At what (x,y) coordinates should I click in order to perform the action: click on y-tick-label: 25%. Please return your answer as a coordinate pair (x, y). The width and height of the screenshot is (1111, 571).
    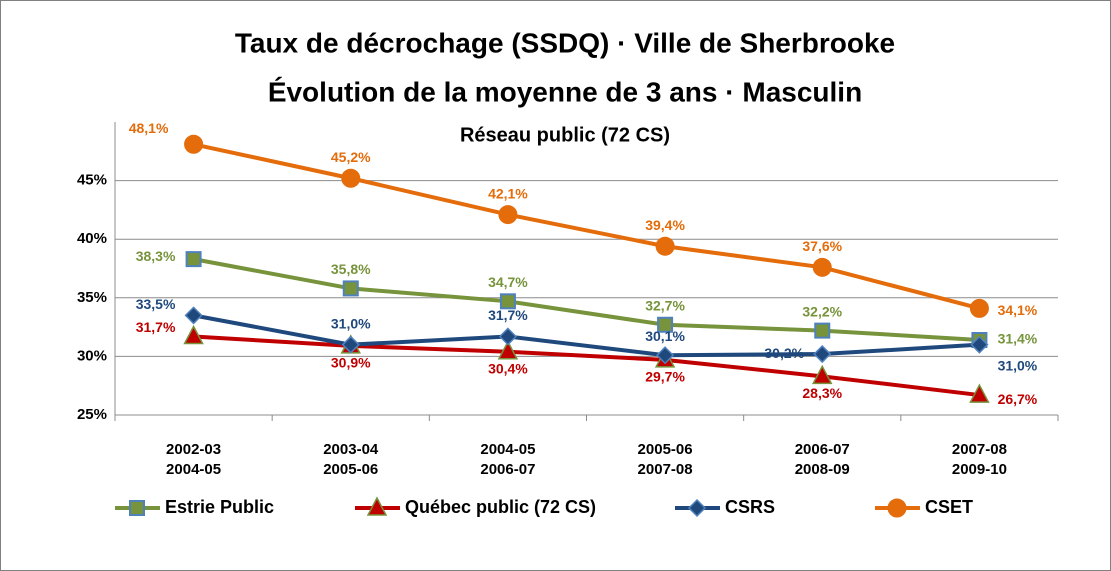
    Looking at the image, I should click on (92, 414).